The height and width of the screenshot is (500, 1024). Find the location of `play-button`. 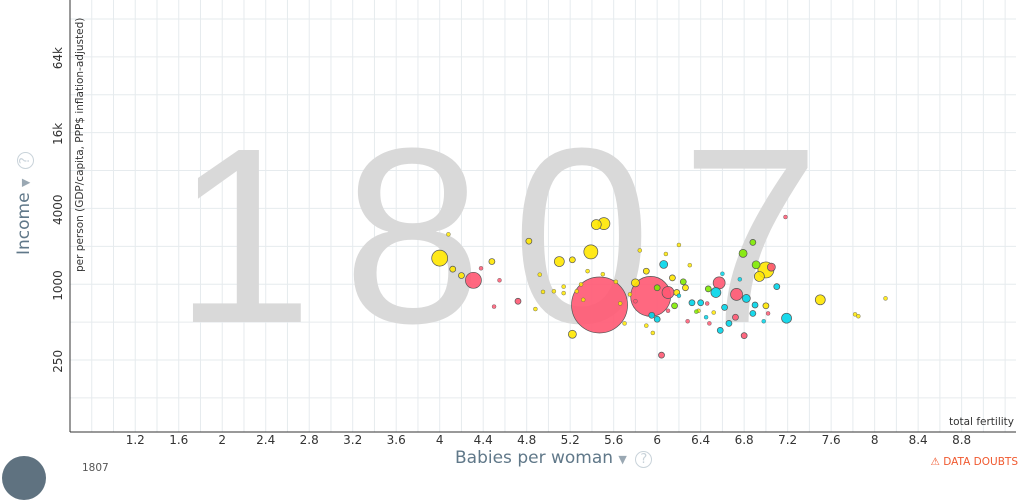

play-button is located at coordinates (24, 478).